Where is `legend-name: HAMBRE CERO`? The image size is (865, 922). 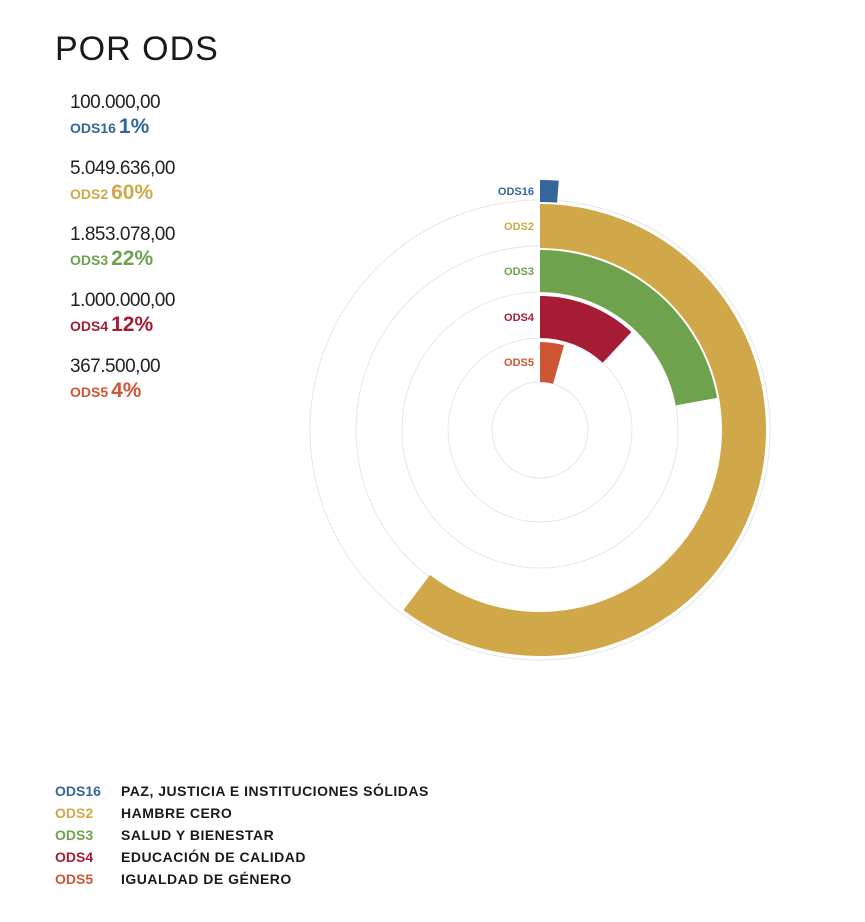
legend-name: HAMBRE CERO is located at coordinates (177, 813).